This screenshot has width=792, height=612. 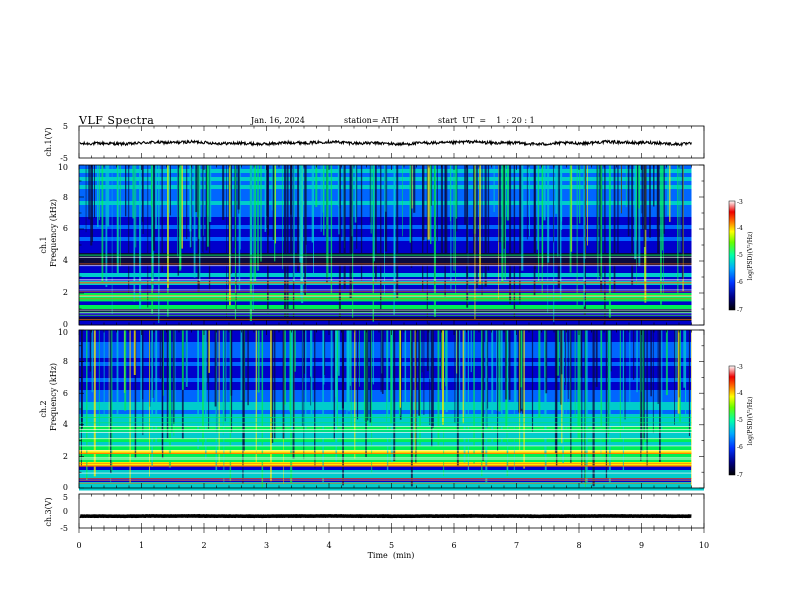 I want to click on spec2-band, so click(x=391, y=476).